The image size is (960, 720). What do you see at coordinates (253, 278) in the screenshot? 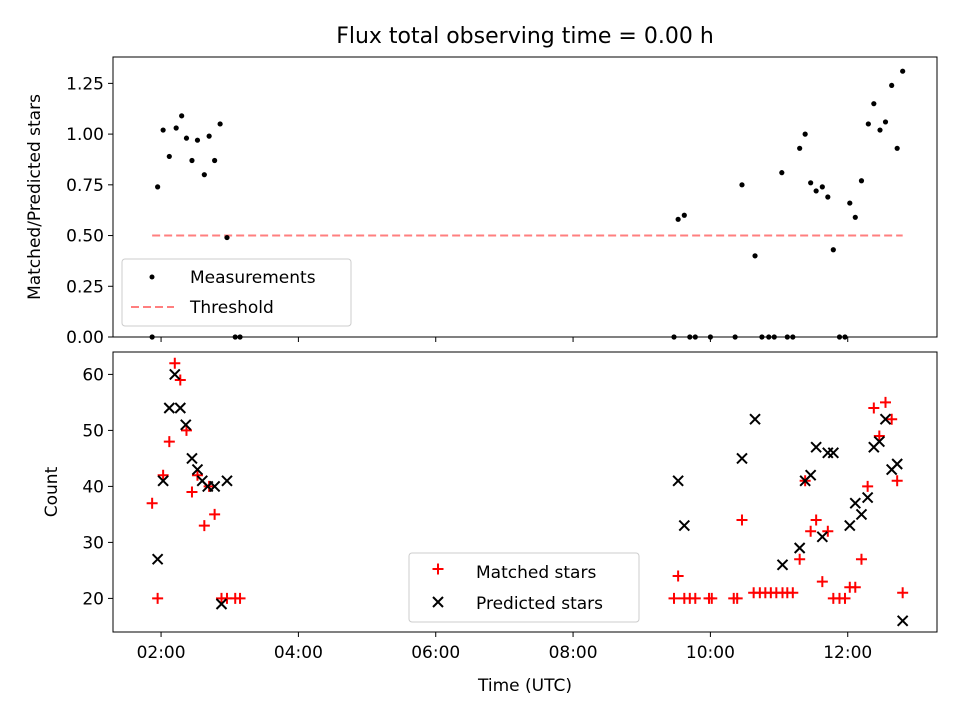
I see `legend-measurements-label: Measurements` at bounding box center [253, 278].